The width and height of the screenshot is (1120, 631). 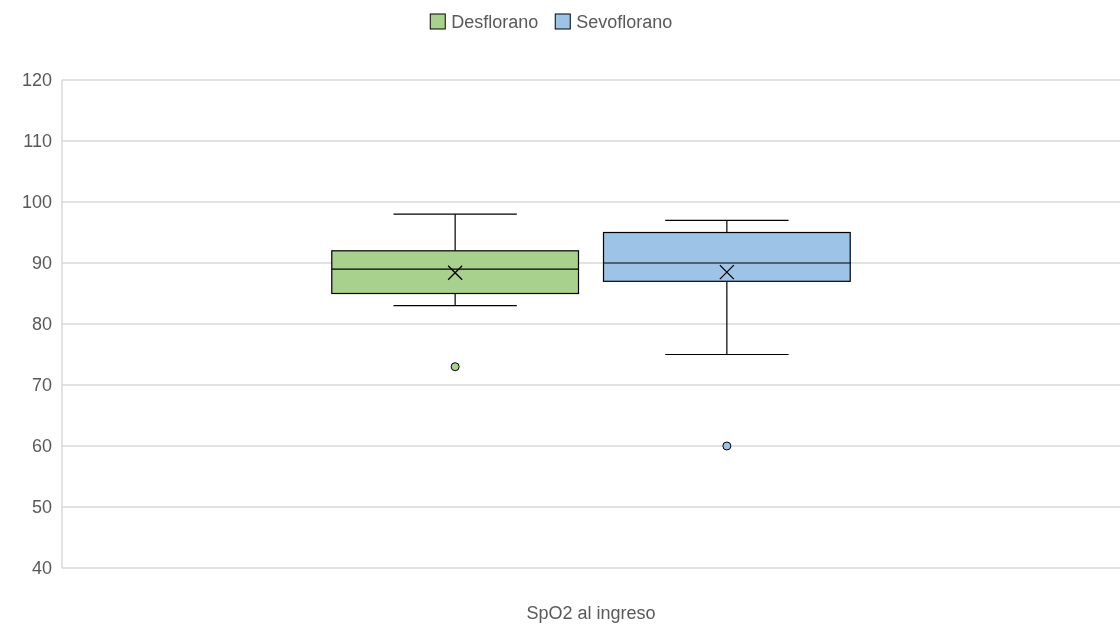 I want to click on y-tick-label: 110, so click(x=37, y=141).